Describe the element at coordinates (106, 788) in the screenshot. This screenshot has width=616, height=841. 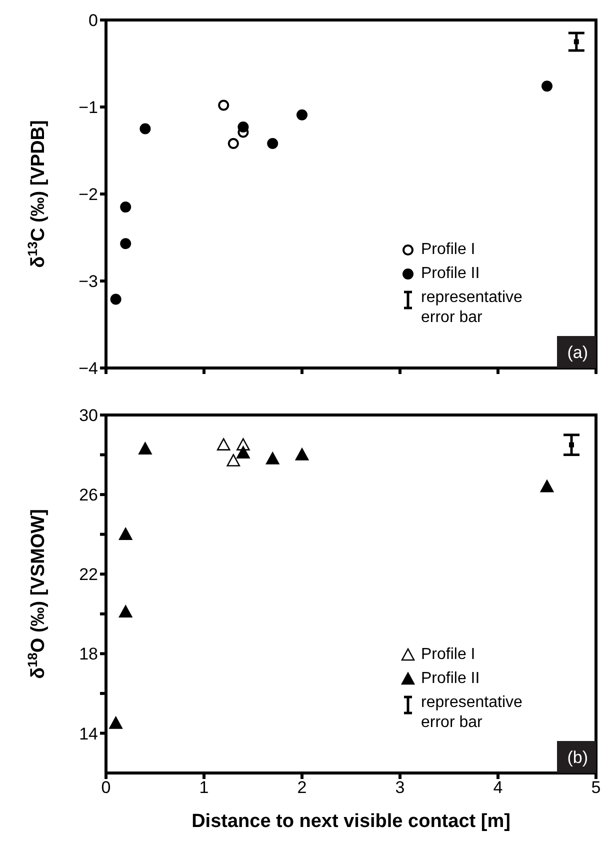
I see `x-tick-label: 0` at that location.